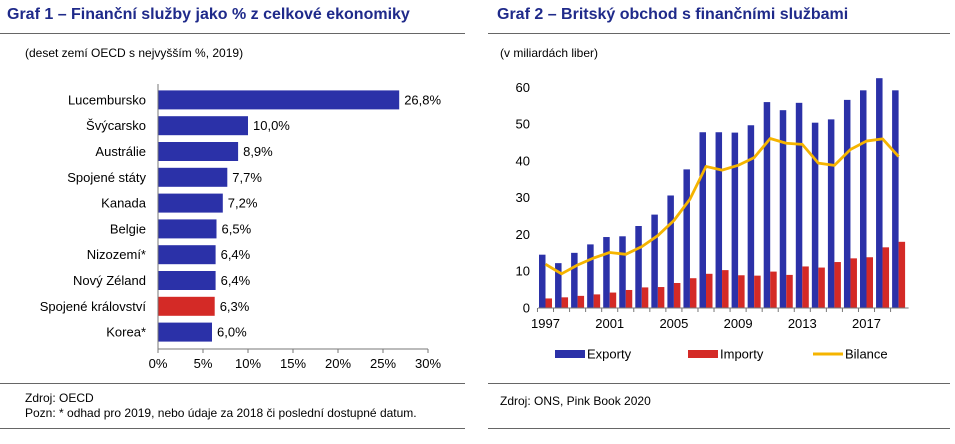 Image resolution: width=955 pixels, height=444 pixels. What do you see at coordinates (128, 228) in the screenshot?
I see `chart-1-category-label: Belgie` at bounding box center [128, 228].